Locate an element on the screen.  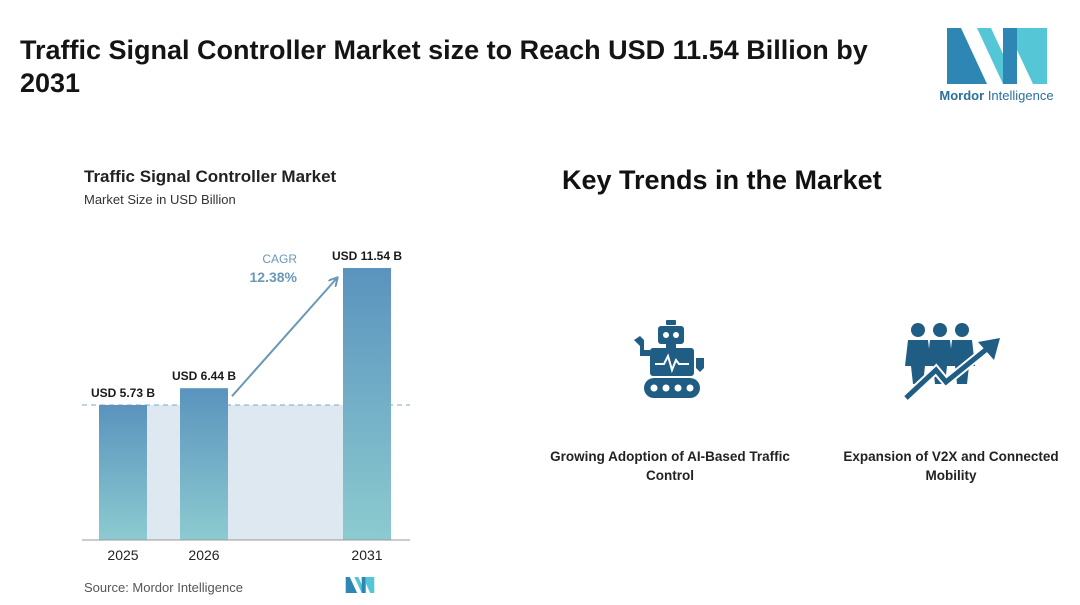
bar-2025 is located at coordinates (123, 472).